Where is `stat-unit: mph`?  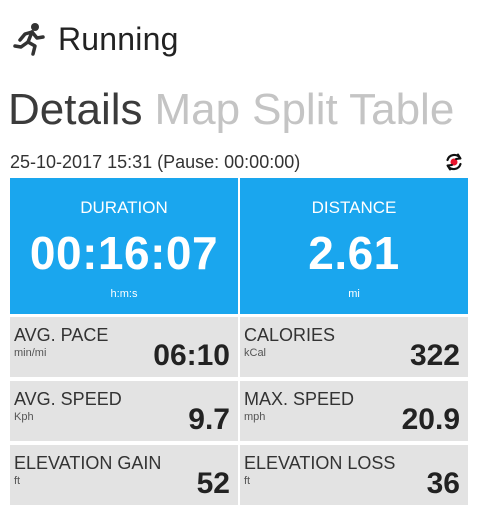
stat-unit: mph is located at coordinates (255, 417).